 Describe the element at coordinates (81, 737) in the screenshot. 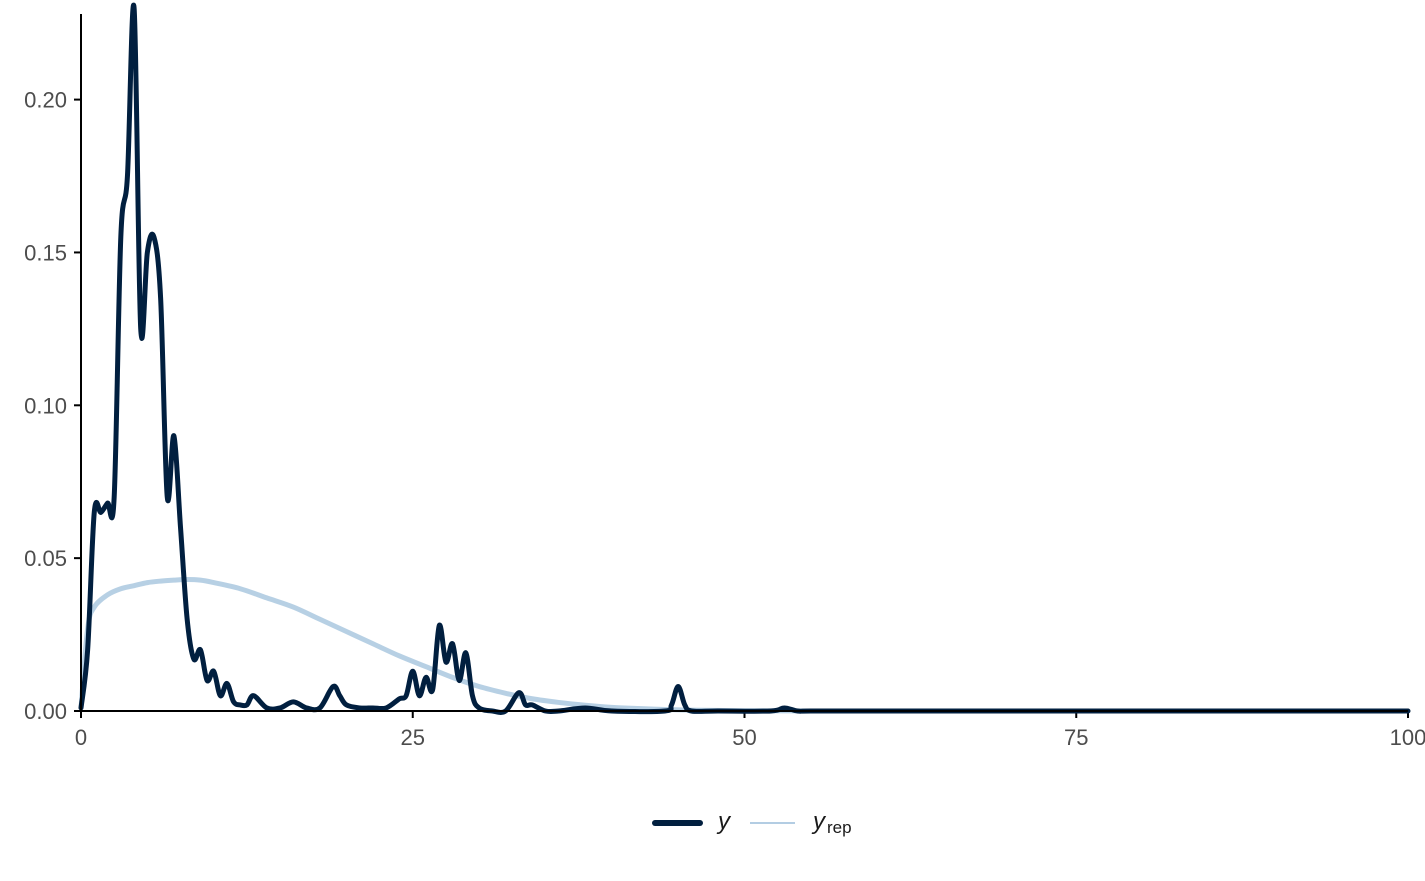

I see `x-tick-label: 0` at that location.